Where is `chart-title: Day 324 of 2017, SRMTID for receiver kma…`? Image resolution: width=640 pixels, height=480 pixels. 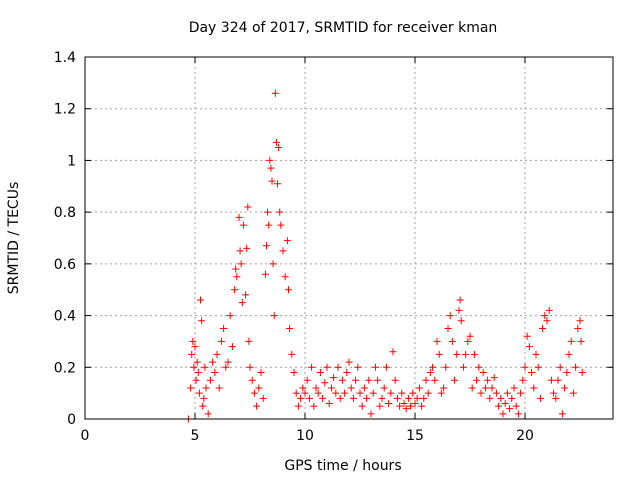
chart-title: Day 324 of 2017, SRMTID for receiver kma… is located at coordinates (343, 28).